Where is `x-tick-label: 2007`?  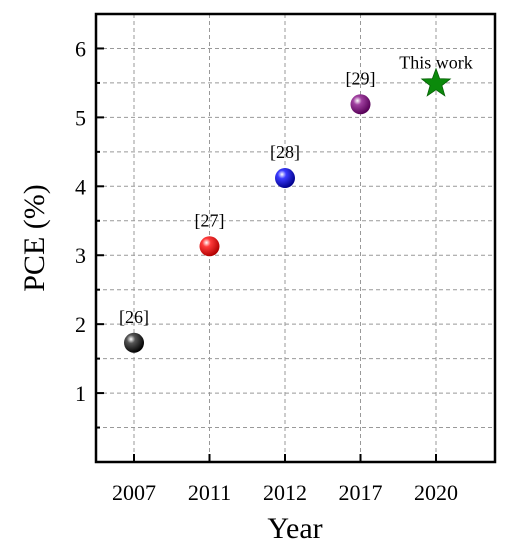 x-tick-label: 2007 is located at coordinates (134, 492).